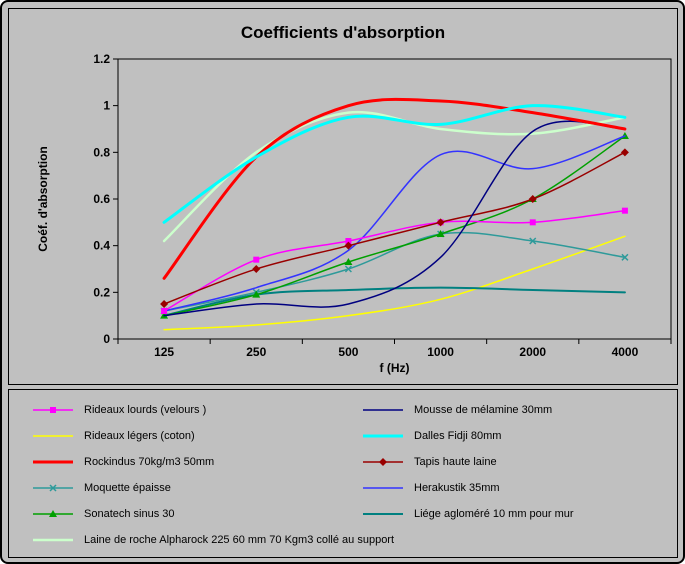  What do you see at coordinates (212, 514) in the screenshot?
I see `legend-item: Sonatech sinus 30` at bounding box center [212, 514].